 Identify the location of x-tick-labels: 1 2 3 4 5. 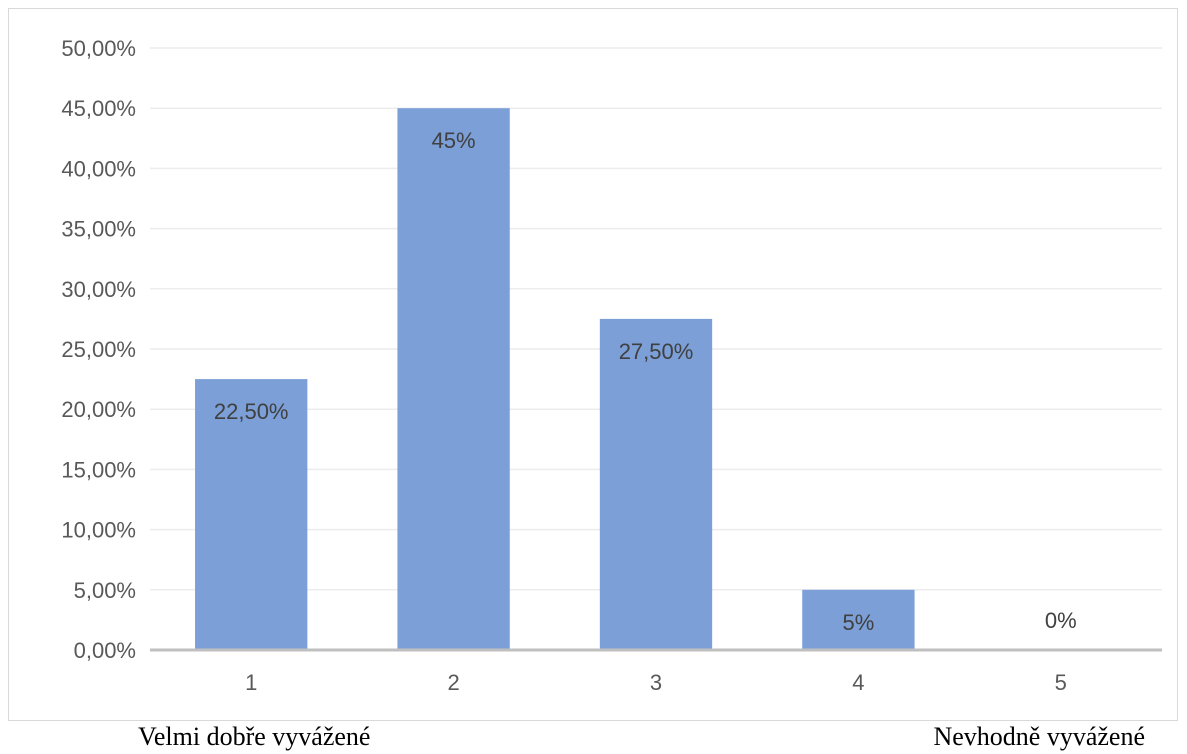
(656, 682).